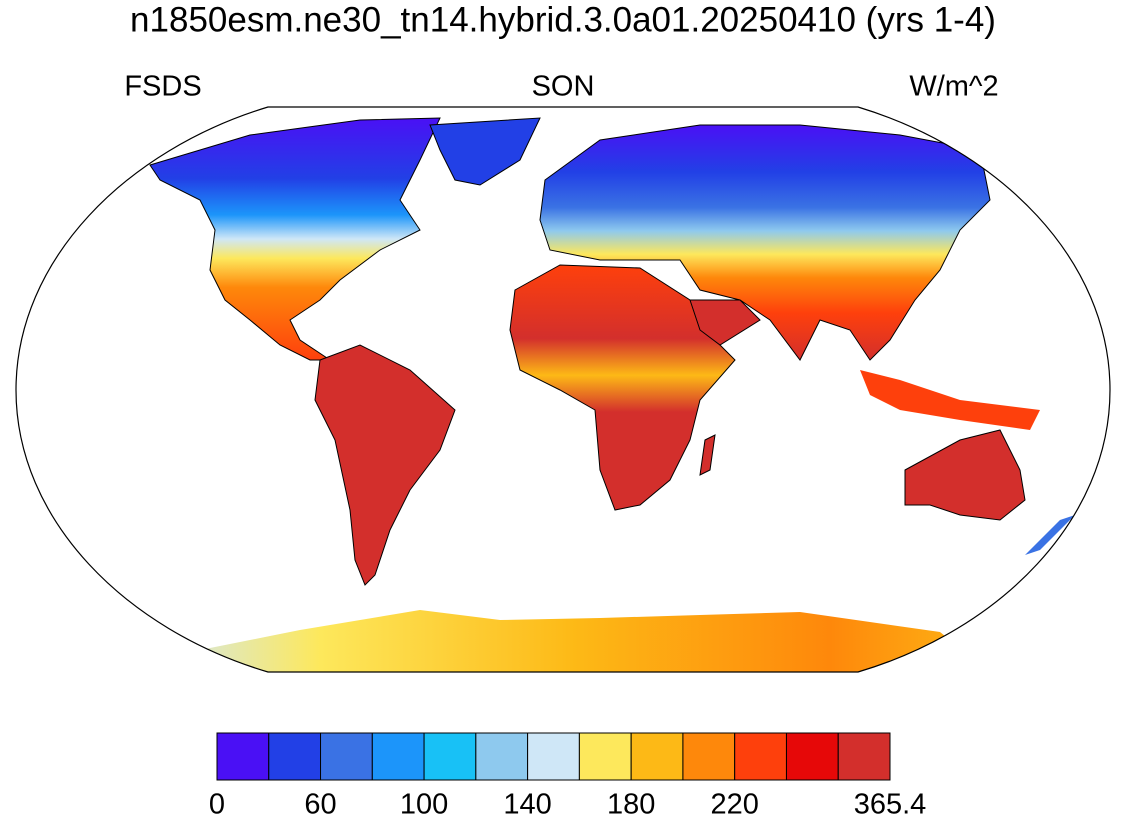  What do you see at coordinates (725, 322) in the screenshot?
I see `arabia` at bounding box center [725, 322].